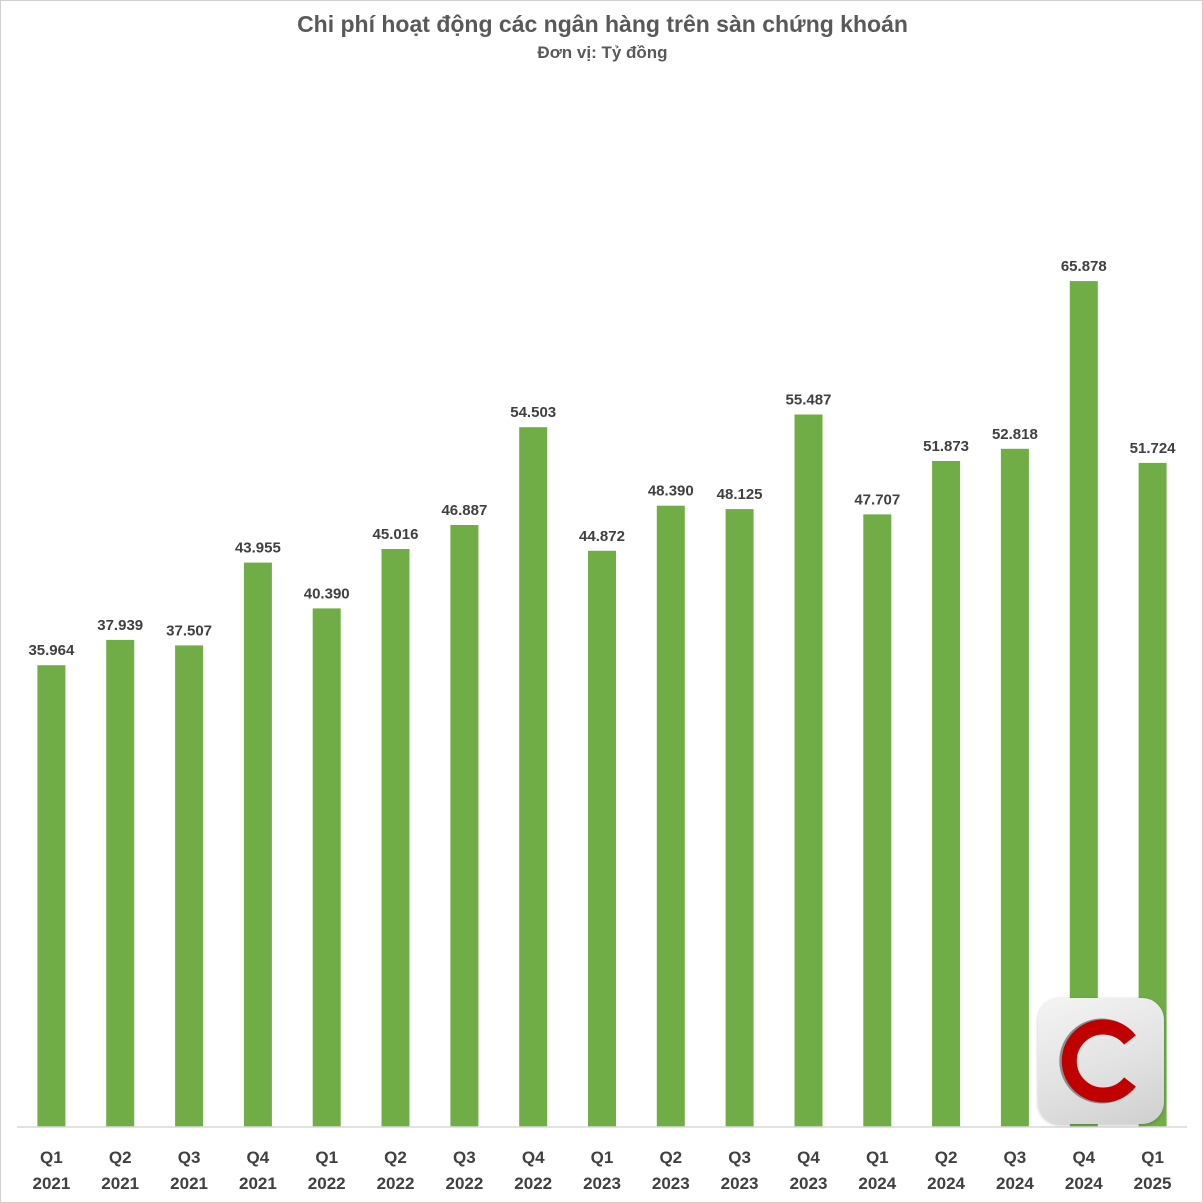  I want to click on data-label: 37.507, so click(189, 630).